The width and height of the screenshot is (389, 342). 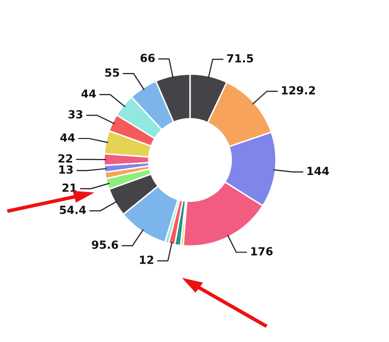 What do you see at coordinates (65, 158) in the screenshot?
I see `data-label: 22` at bounding box center [65, 158].